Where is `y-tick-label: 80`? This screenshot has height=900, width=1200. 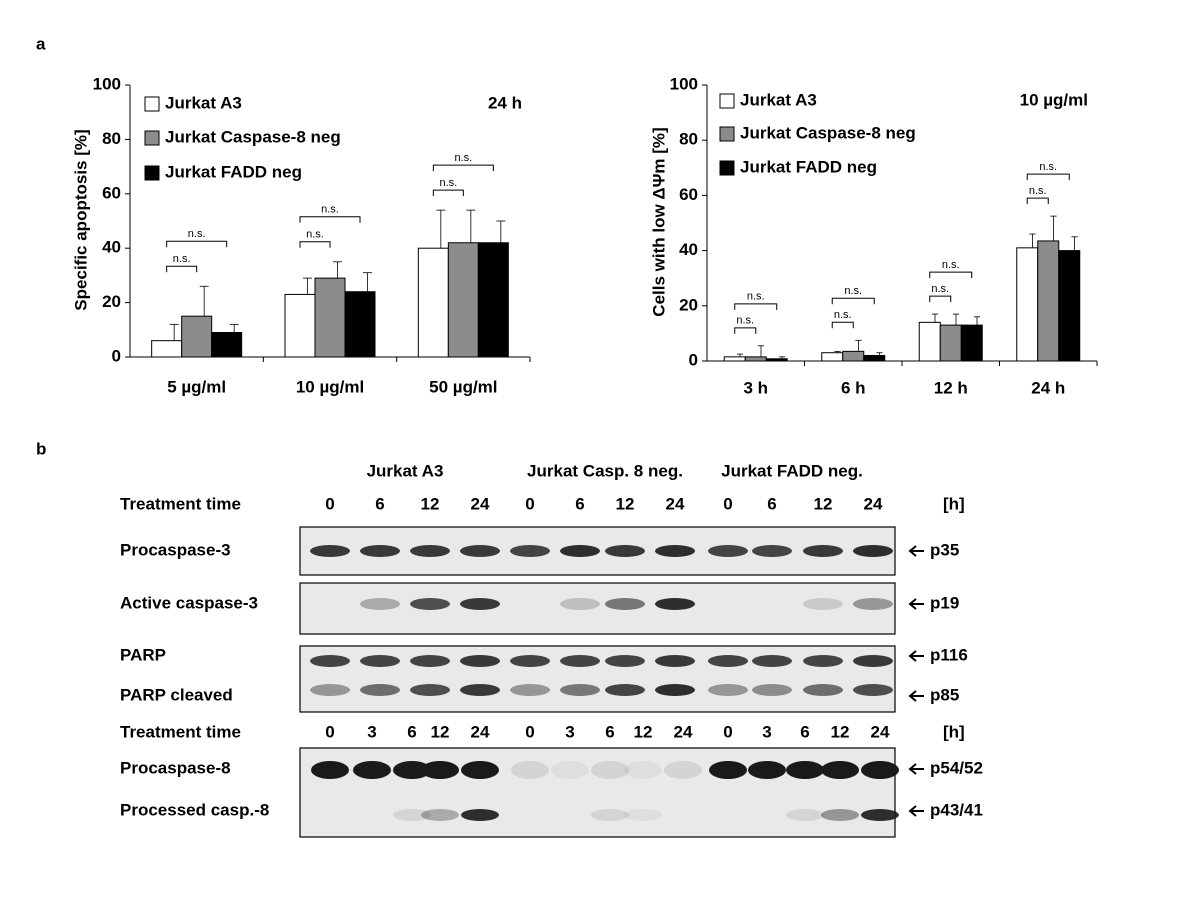 y-tick-label: 80 is located at coordinates (111, 138).